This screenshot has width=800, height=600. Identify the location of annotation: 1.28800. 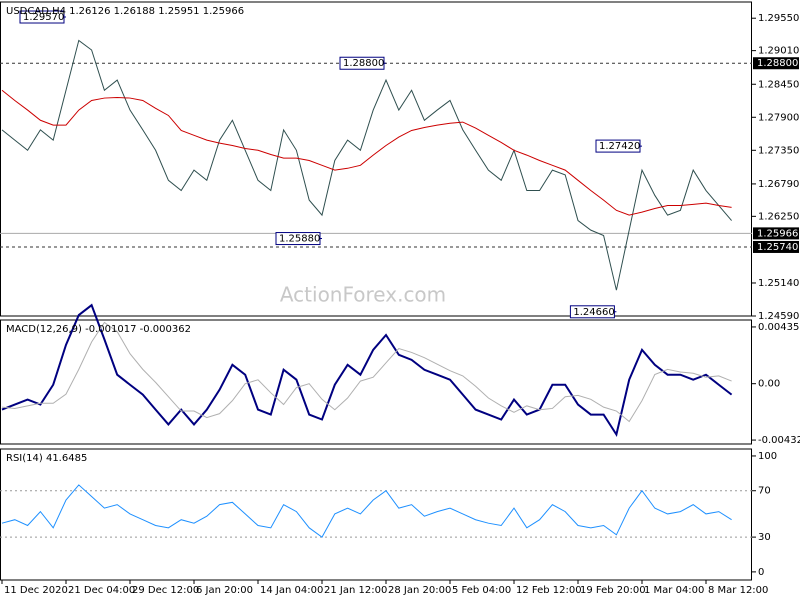
(363, 63).